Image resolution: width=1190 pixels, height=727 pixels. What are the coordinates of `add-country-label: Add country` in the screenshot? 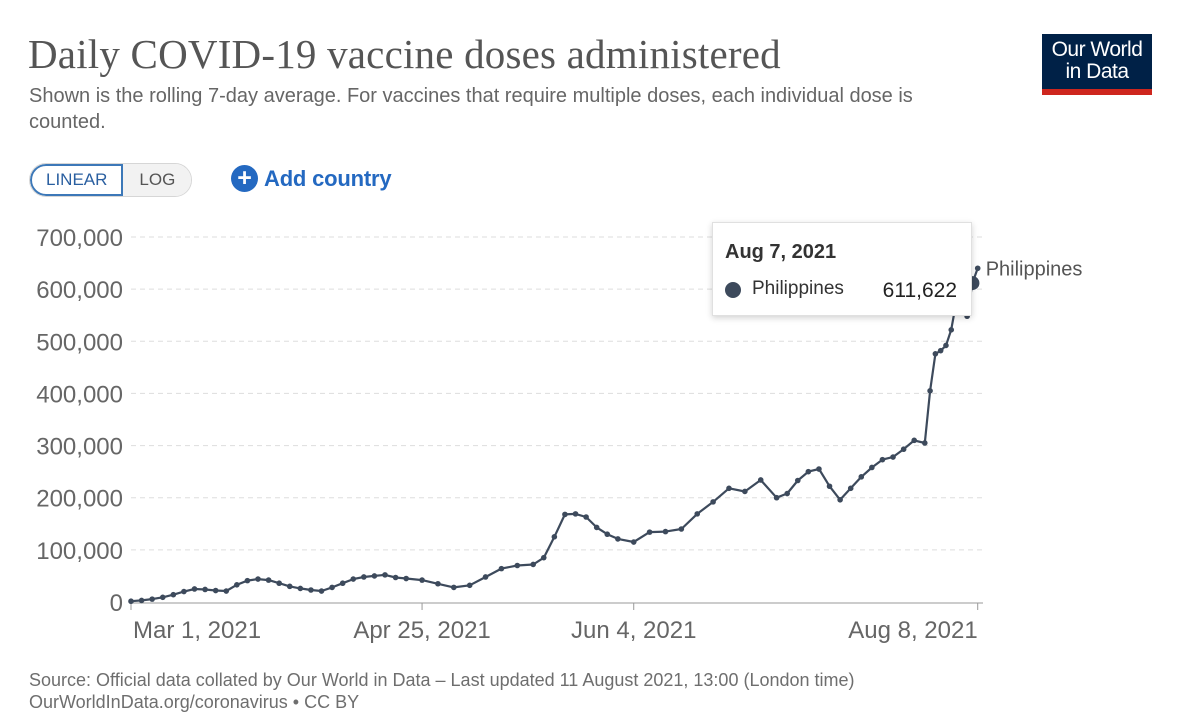 It's located at (328, 178).